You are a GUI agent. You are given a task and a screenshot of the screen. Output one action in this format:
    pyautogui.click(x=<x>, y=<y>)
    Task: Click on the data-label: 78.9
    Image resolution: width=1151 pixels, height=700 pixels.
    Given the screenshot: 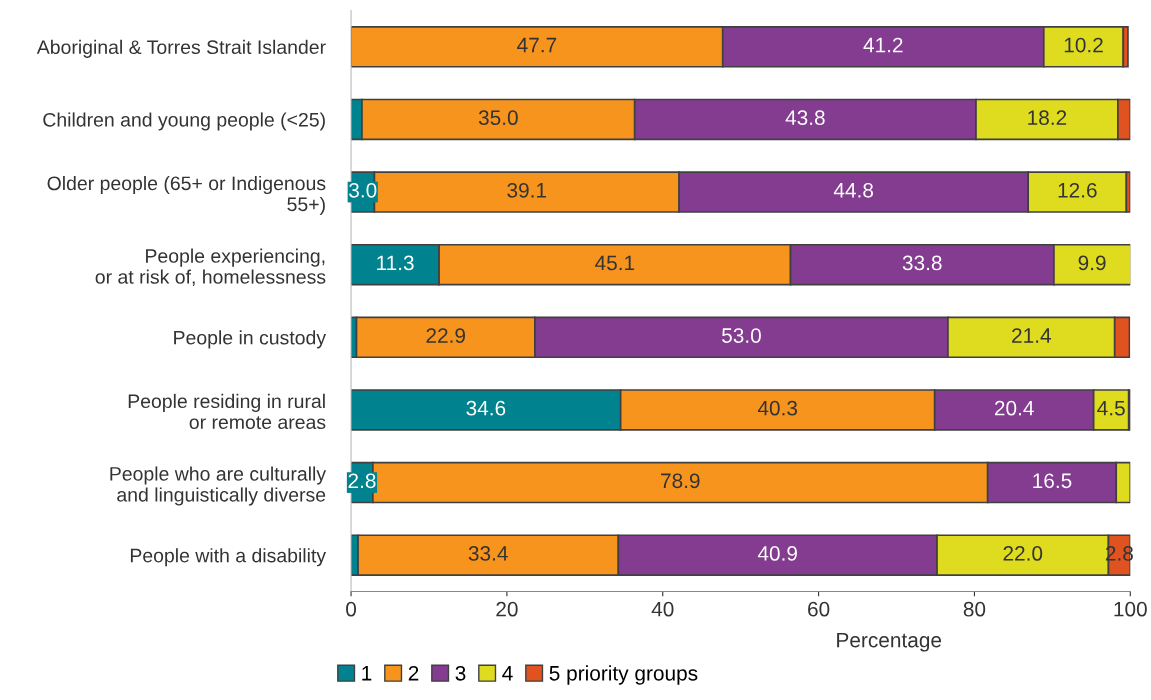 What is the action you would take?
    pyautogui.click(x=680, y=481)
    